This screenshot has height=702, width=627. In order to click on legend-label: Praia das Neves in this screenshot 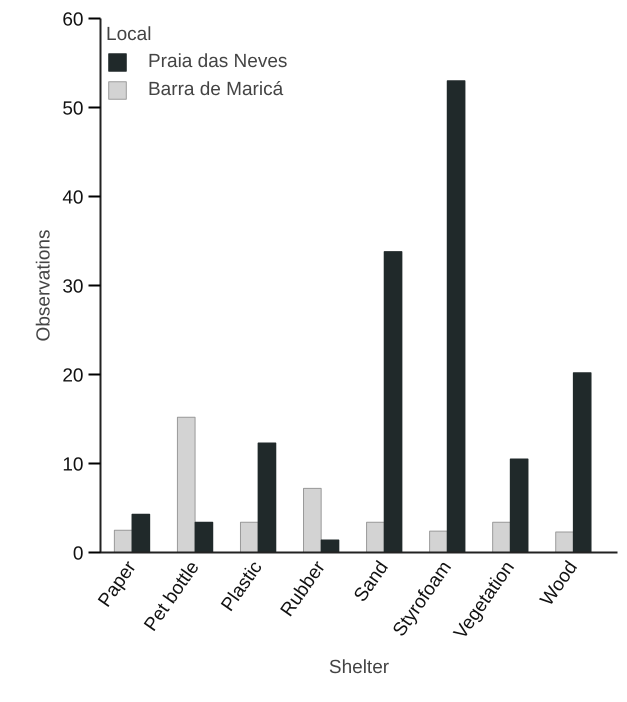, I will do `click(218, 62)`.